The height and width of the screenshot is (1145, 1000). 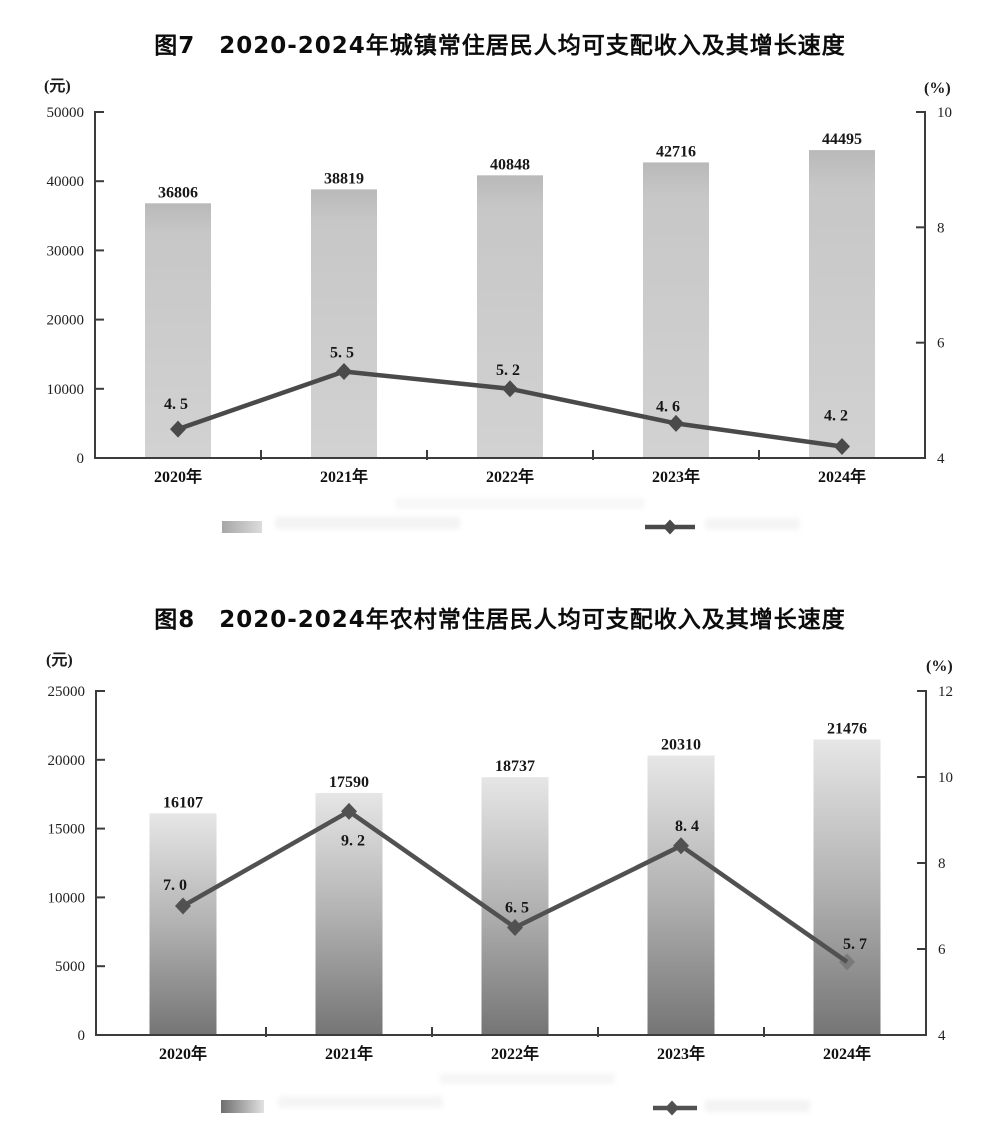 What do you see at coordinates (70, 967) in the screenshot?
I see `left-axis-tick-label: 5000` at bounding box center [70, 967].